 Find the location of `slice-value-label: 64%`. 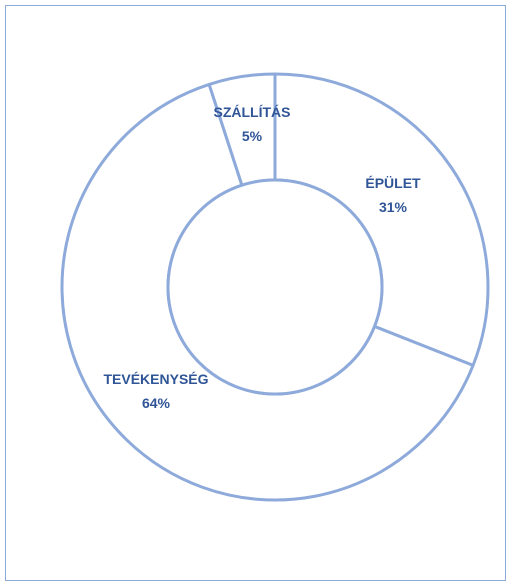

slice-value-label: 64% is located at coordinates (156, 403).